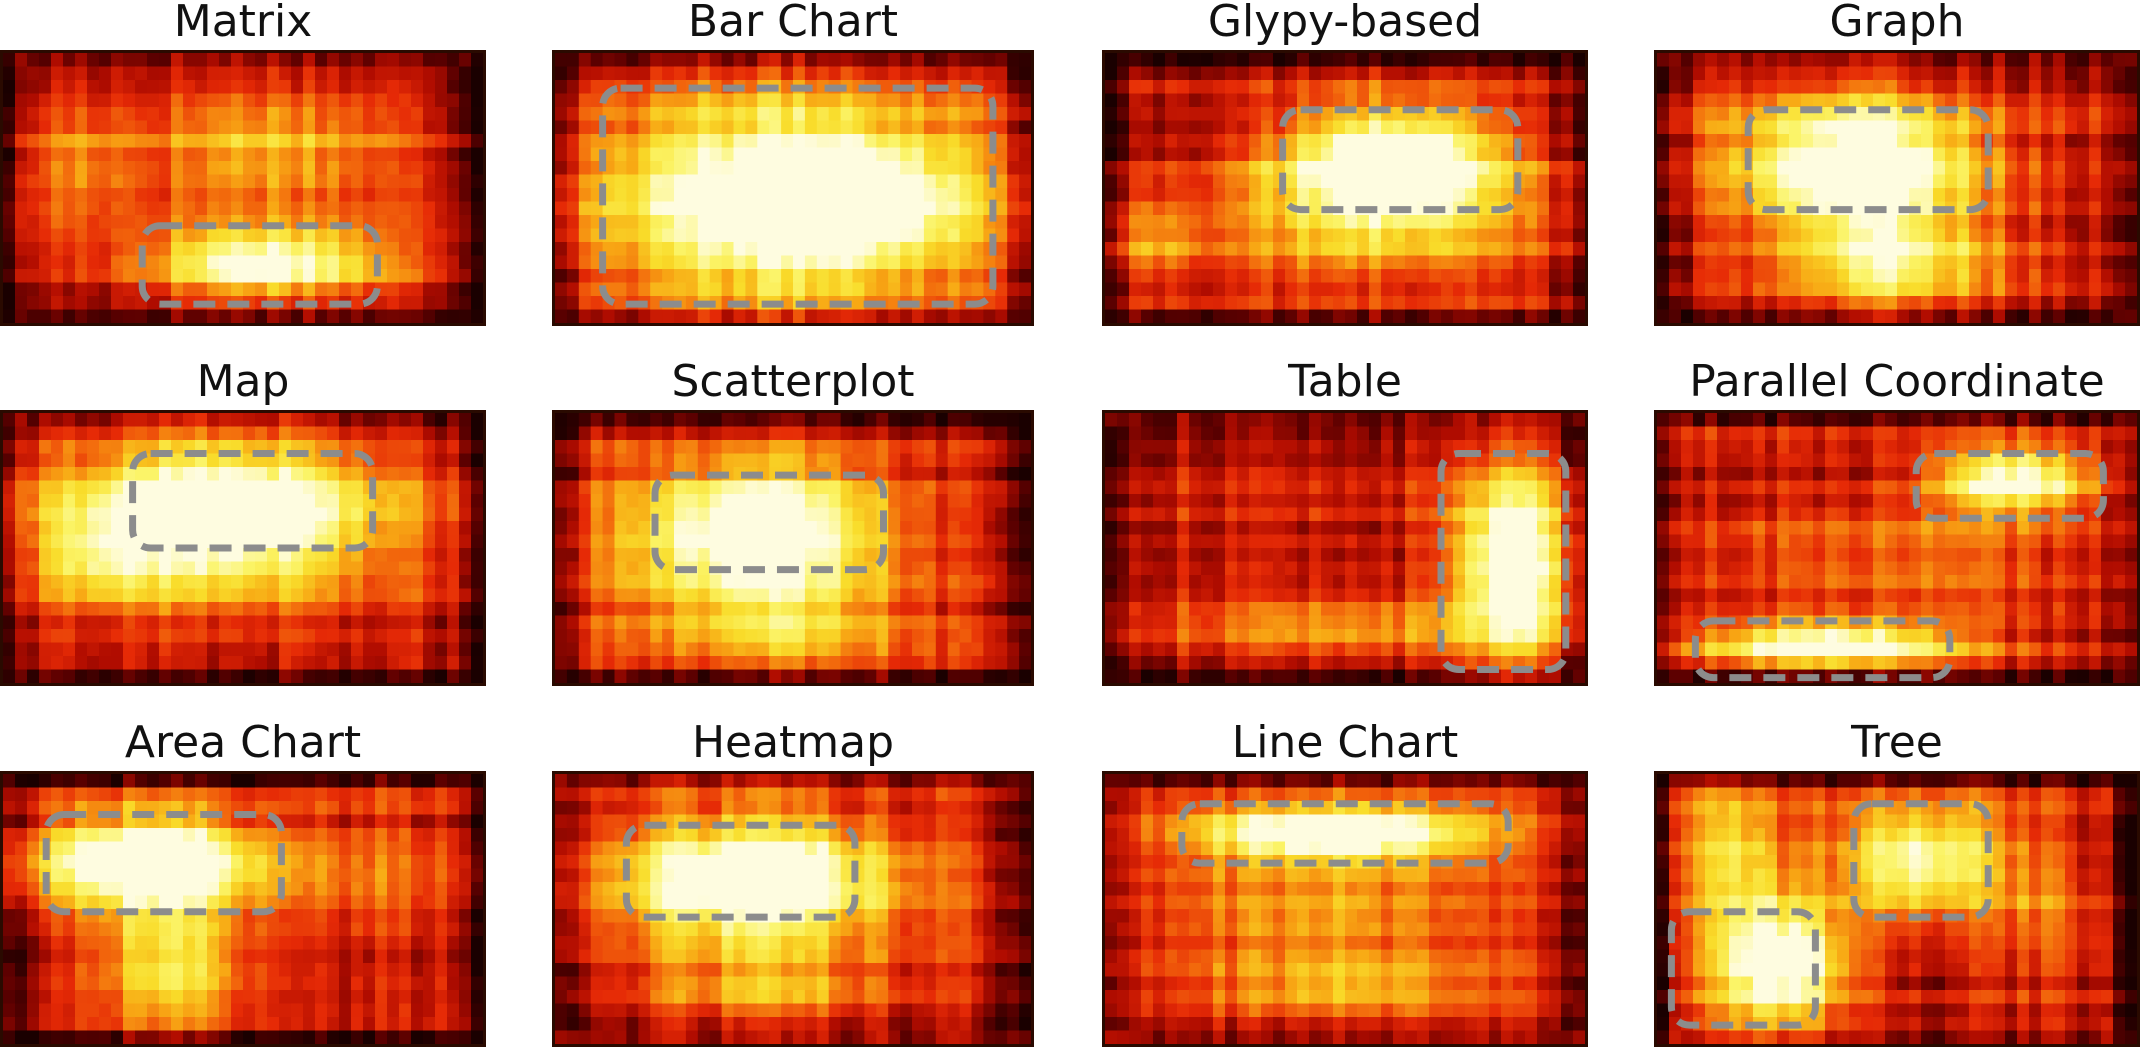 This screenshot has width=2140, height=1047. I want to click on panel-line-chart: Line Chart, so click(1345, 884).